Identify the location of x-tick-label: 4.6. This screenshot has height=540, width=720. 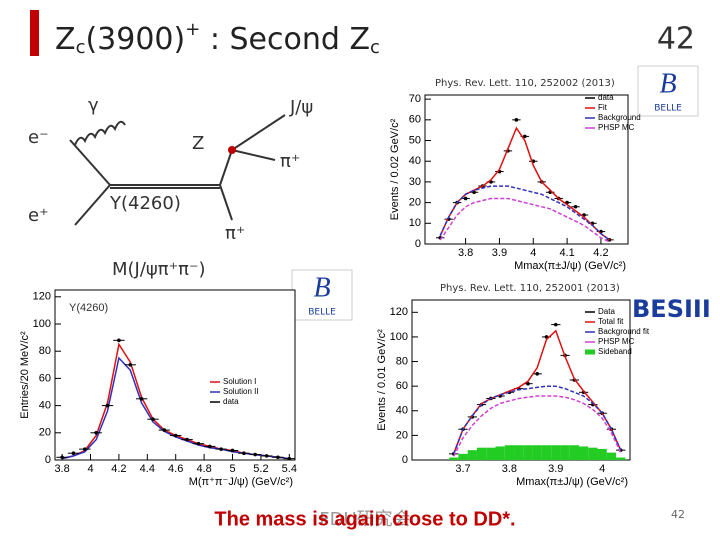
(175, 469).